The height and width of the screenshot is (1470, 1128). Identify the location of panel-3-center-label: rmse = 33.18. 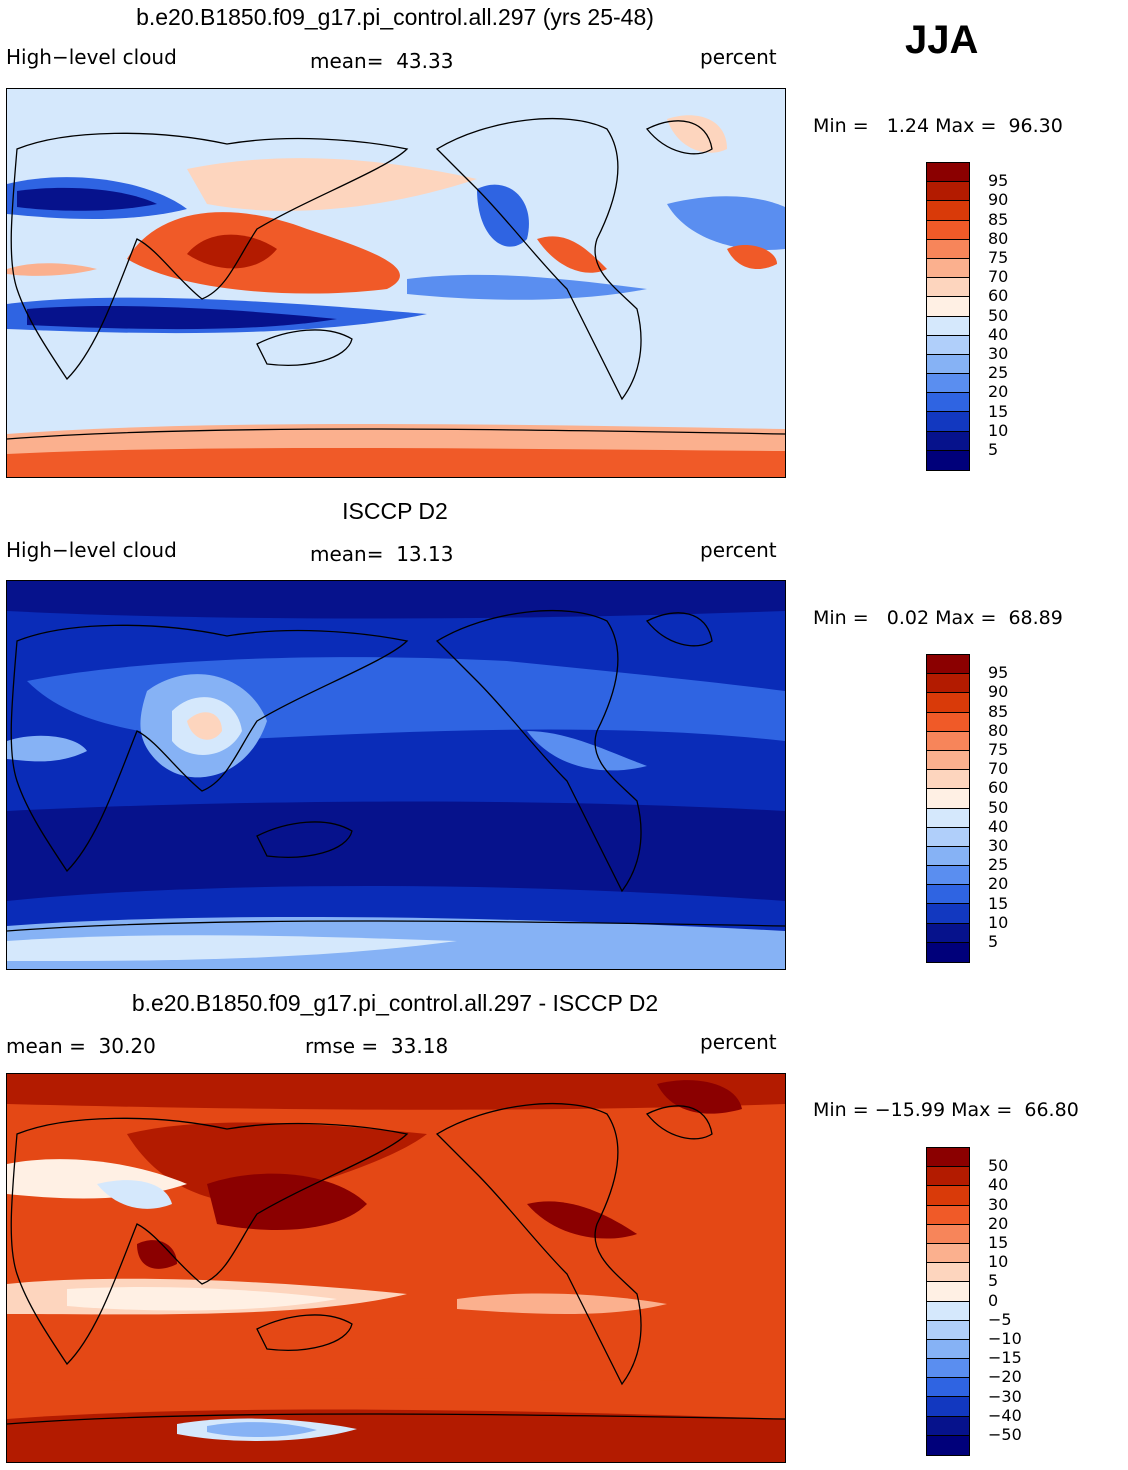
(377, 1046).